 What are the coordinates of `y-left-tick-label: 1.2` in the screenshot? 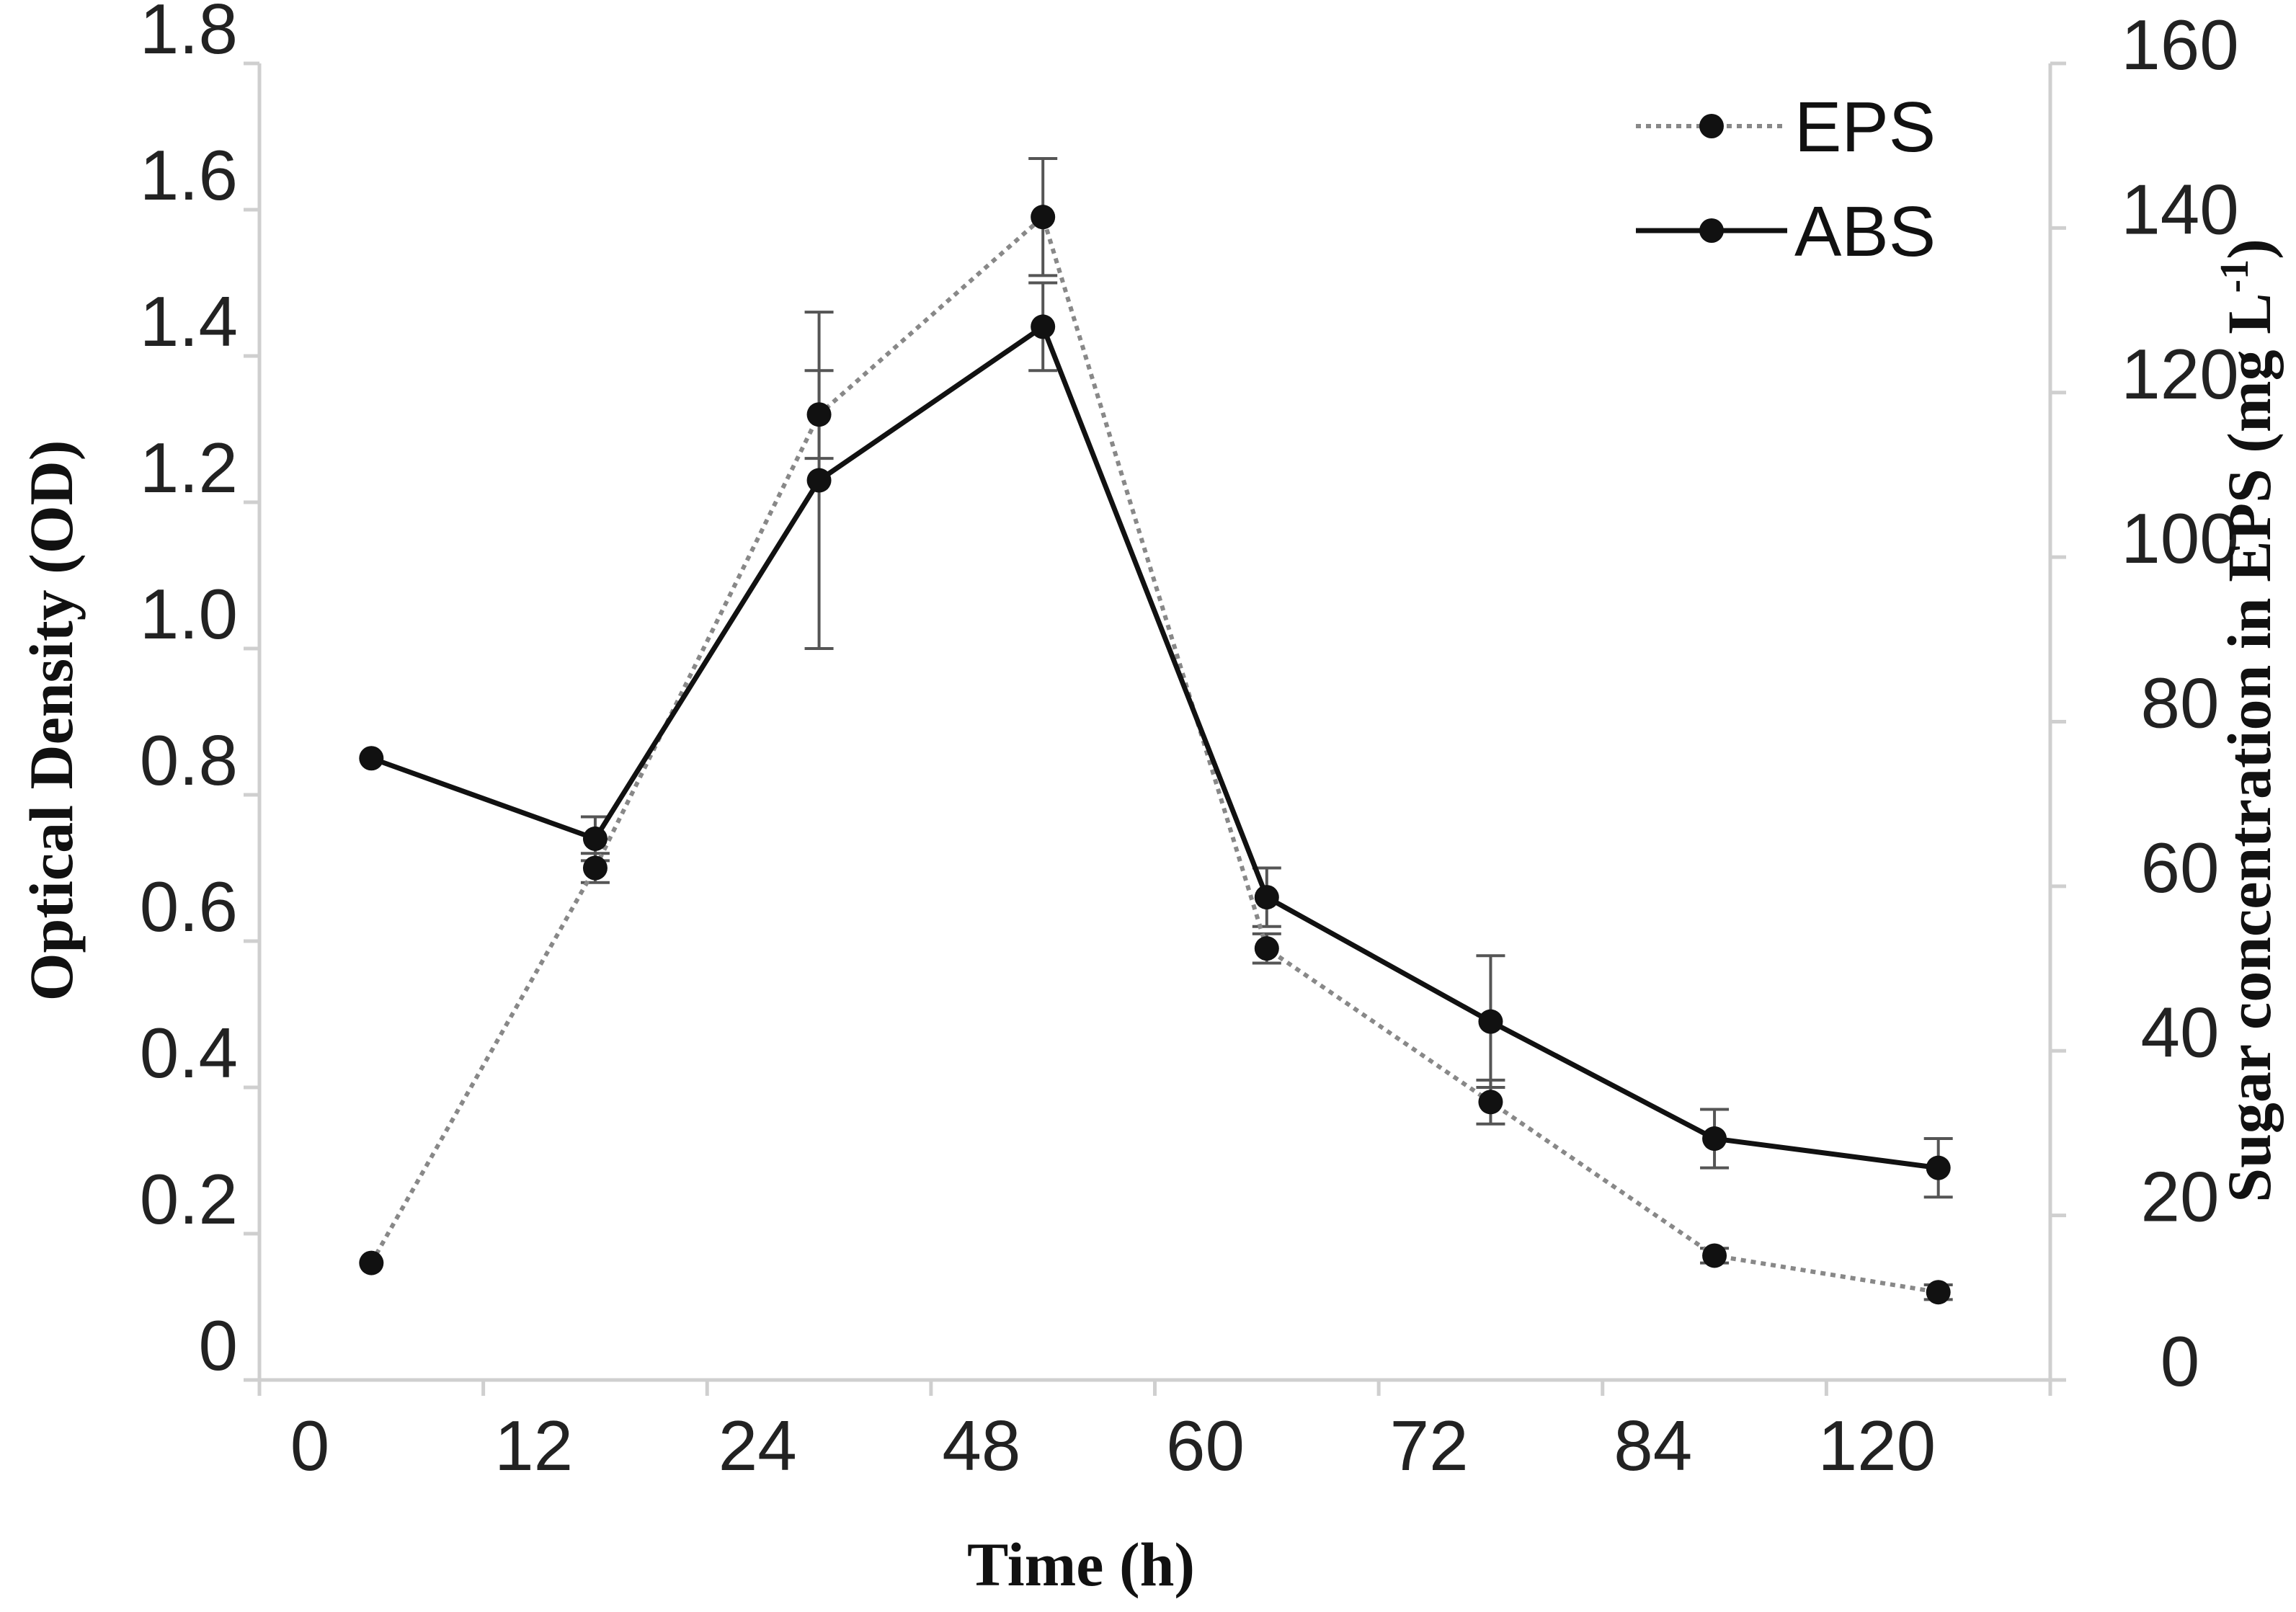 It's located at (189, 467).